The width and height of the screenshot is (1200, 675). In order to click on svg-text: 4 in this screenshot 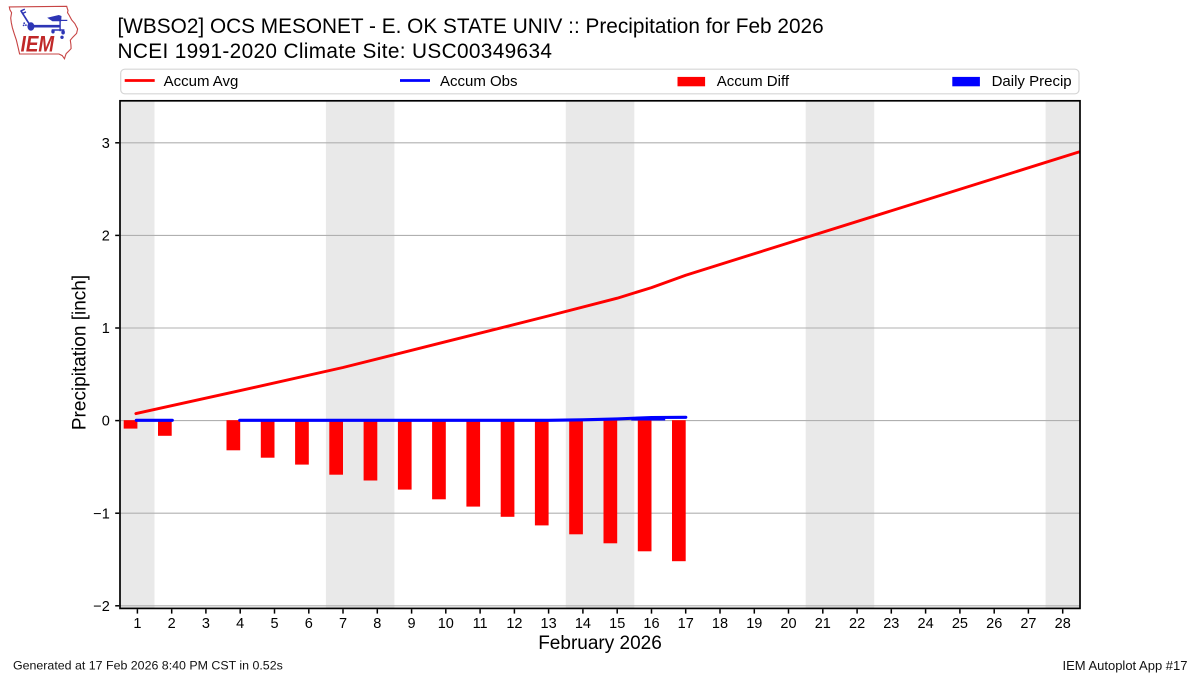, I will do `click(240, 624)`.